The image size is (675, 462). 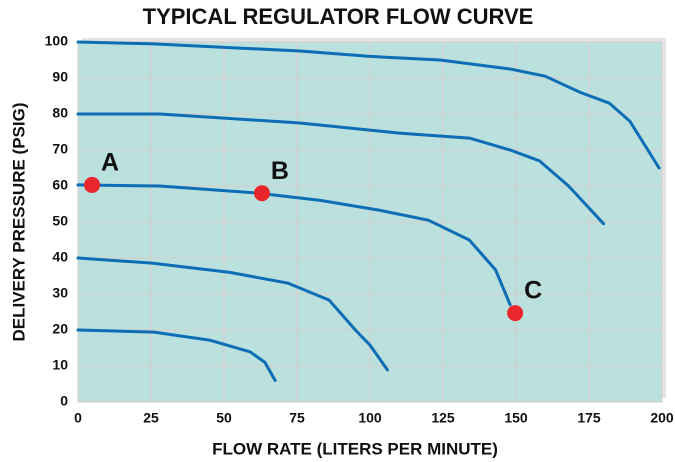 What do you see at coordinates (57, 41) in the screenshot?
I see `y-tick-label: 100` at bounding box center [57, 41].